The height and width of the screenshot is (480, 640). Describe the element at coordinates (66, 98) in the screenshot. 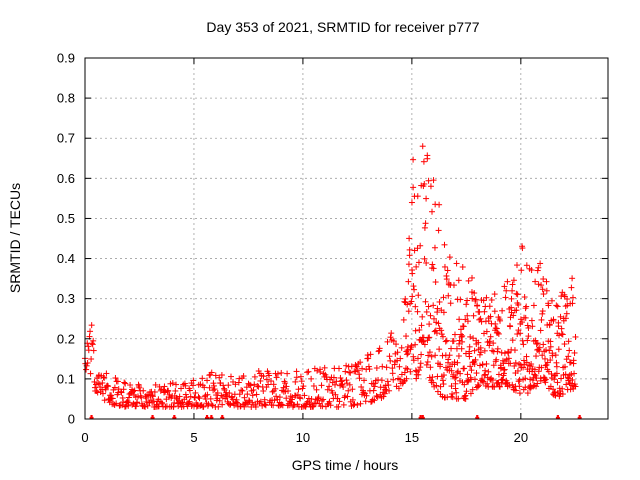

I see `y-tick-label: 0.8` at that location.